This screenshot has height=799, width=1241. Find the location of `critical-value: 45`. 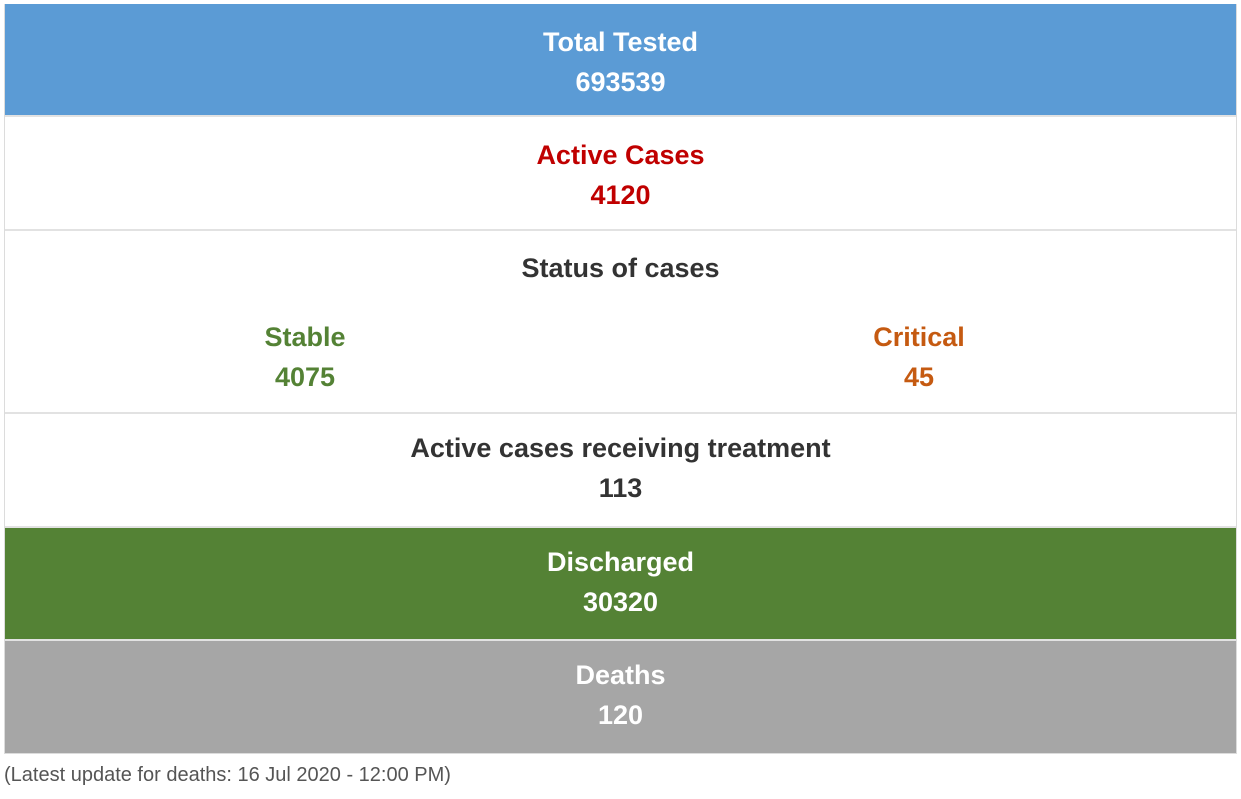

critical-value: 45 is located at coordinates (919, 377).